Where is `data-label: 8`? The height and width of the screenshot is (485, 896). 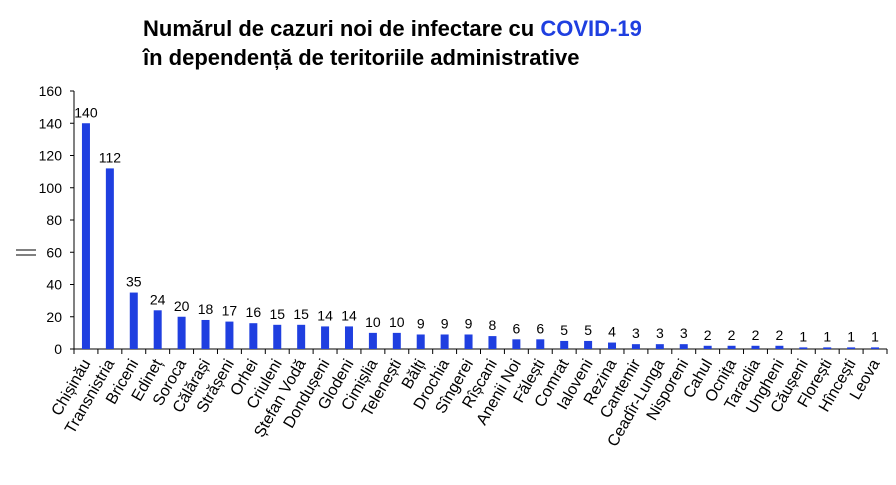
data-label: 8 is located at coordinates (493, 325).